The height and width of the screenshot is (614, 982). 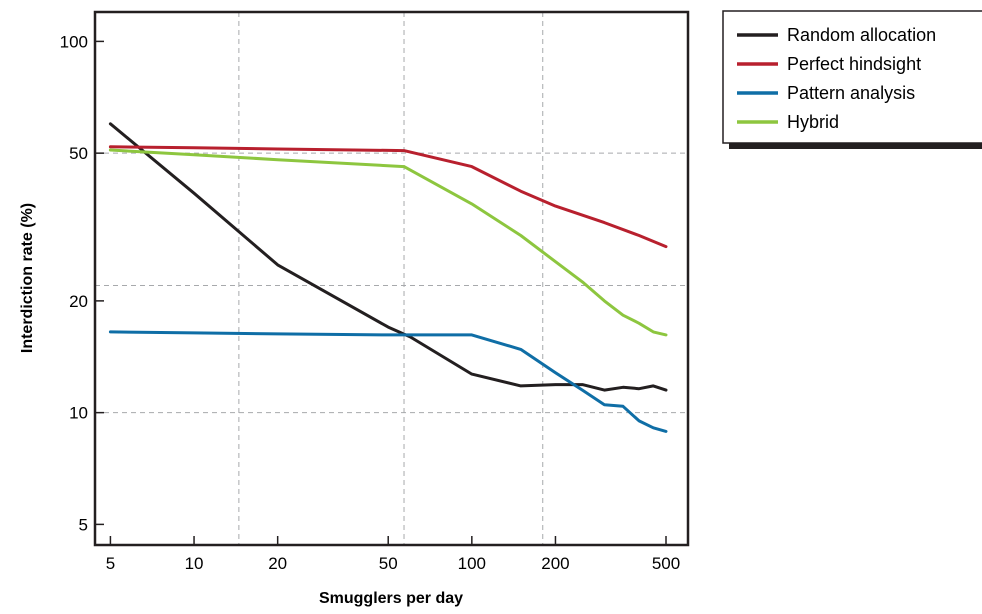 What do you see at coordinates (74, 41) in the screenshot?
I see `y-tick-label: 100` at bounding box center [74, 41].